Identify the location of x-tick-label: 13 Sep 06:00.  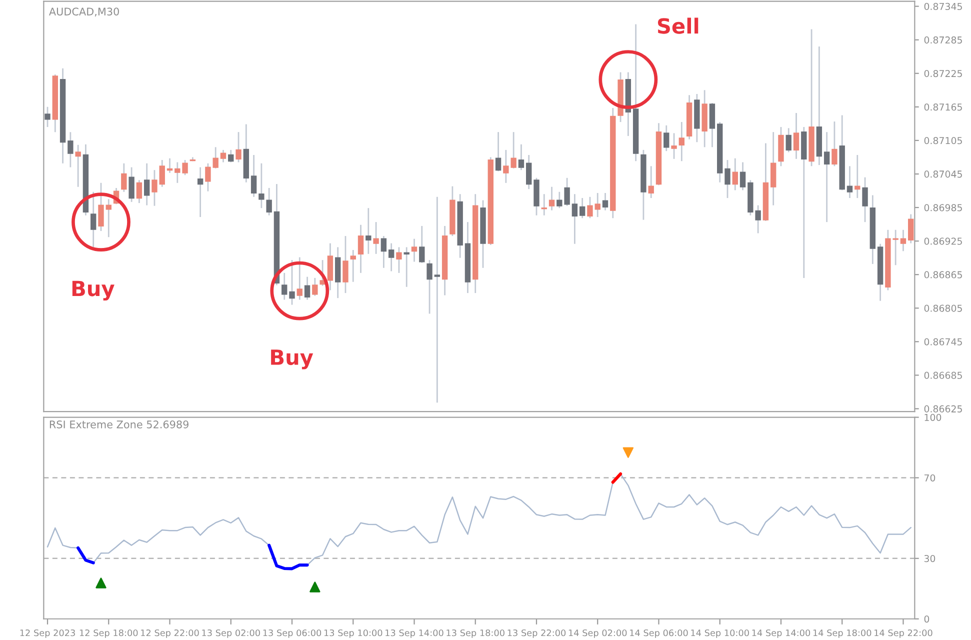
(292, 633).